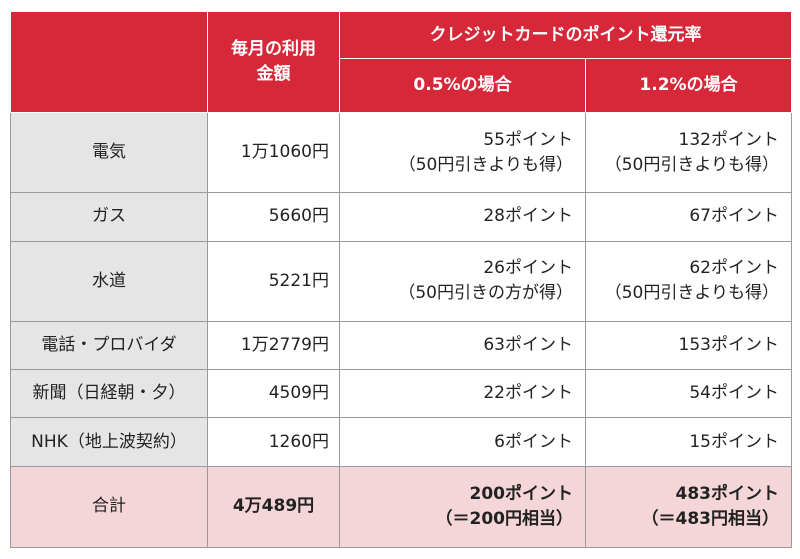  What do you see at coordinates (727, 493) in the screenshot?
I see `total-b-main: 483ポイント` at bounding box center [727, 493].